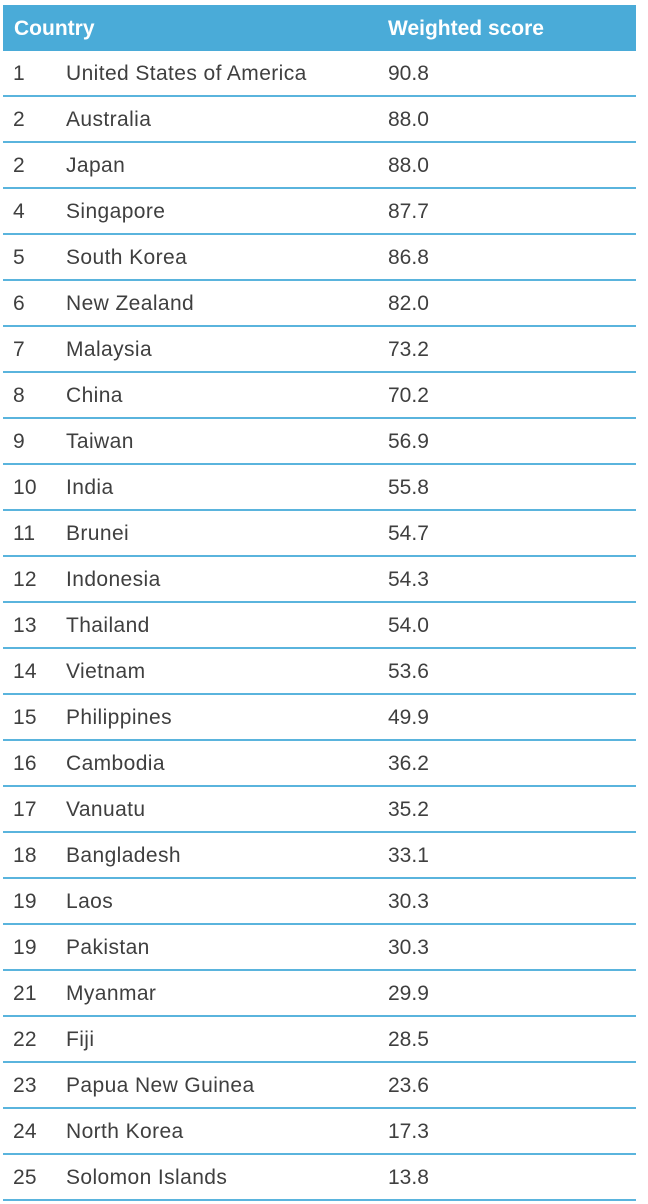 This screenshot has width=648, height=1204. I want to click on row-country: Australia, so click(109, 119).